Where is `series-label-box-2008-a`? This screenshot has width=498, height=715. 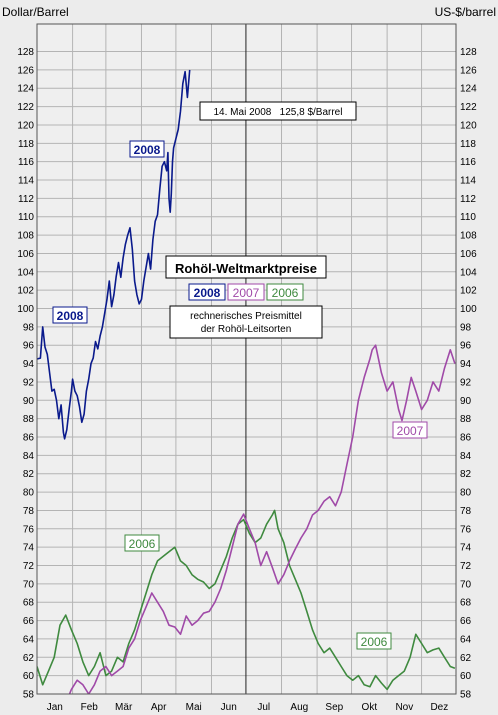 series-label-box-2008-a is located at coordinates (147, 149).